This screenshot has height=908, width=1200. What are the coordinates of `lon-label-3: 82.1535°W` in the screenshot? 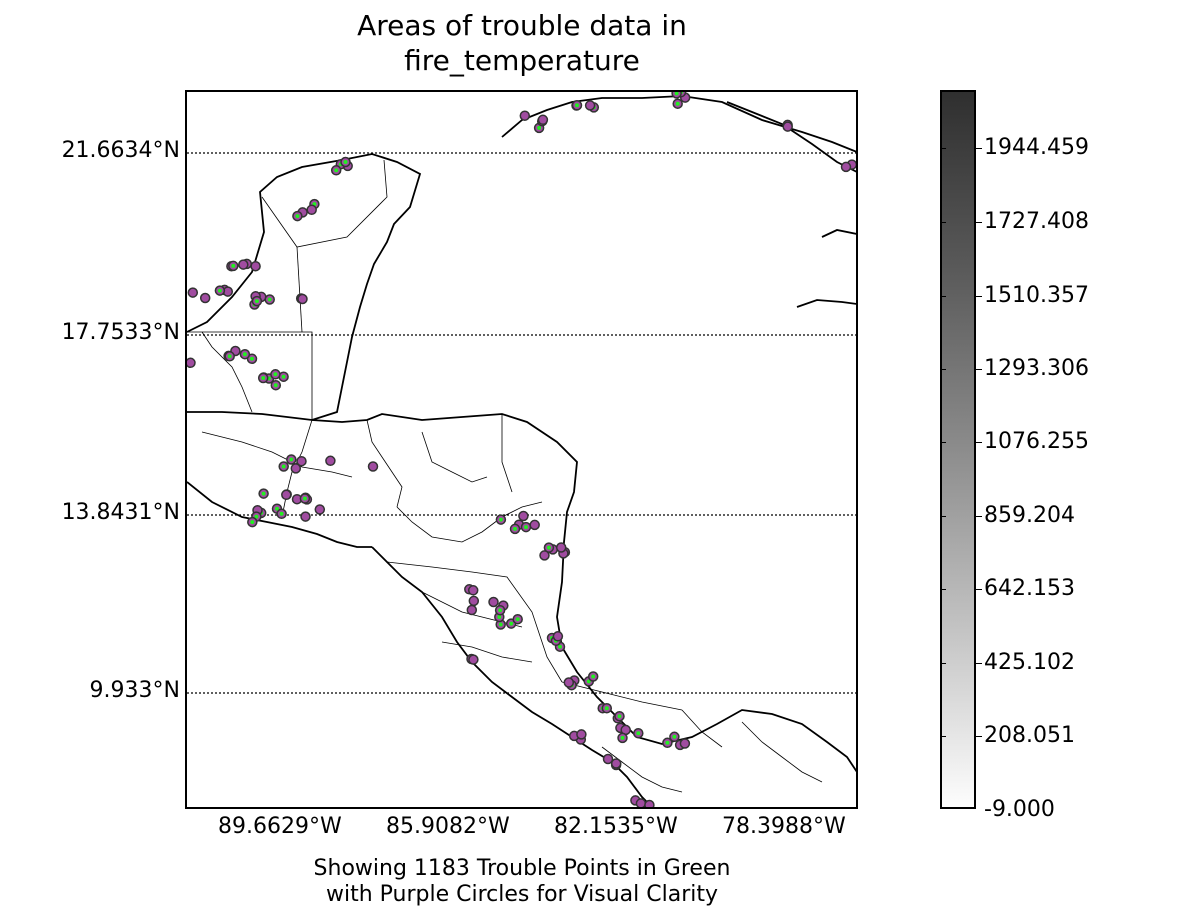 It's located at (616, 826).